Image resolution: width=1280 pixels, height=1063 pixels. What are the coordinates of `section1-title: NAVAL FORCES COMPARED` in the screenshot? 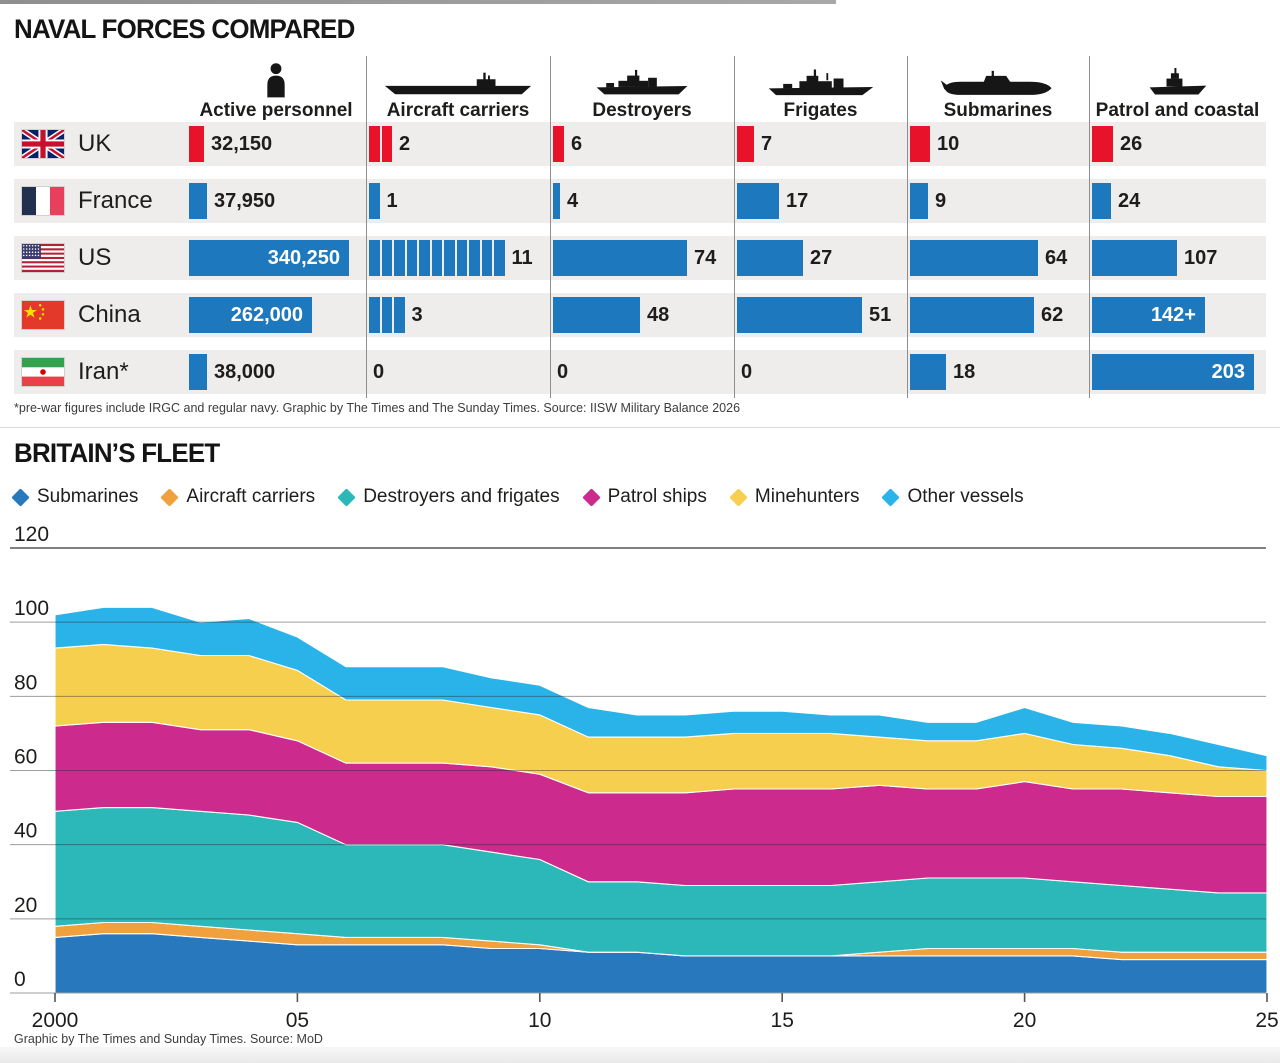 It's located at (184, 29).